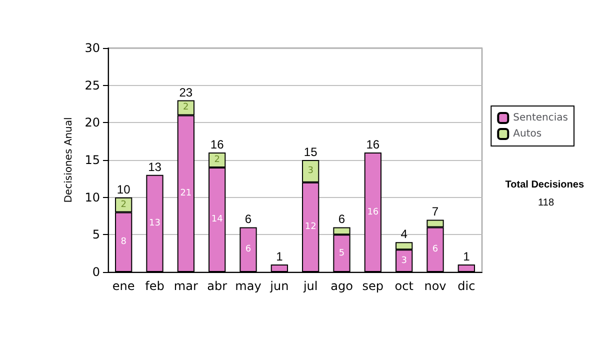  I want to click on total-label: 7, so click(435, 211).